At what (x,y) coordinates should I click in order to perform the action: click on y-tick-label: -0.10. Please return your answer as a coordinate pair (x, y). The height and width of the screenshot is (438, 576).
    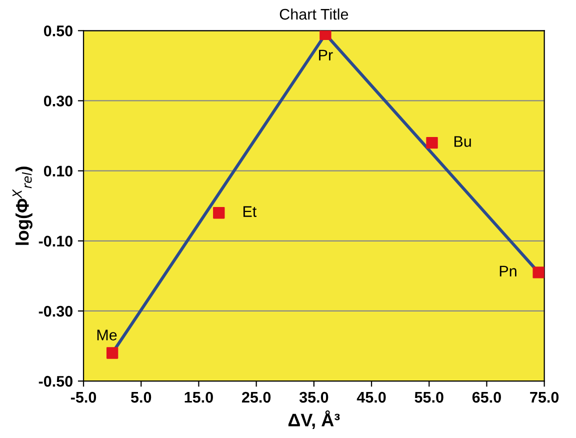
    Looking at the image, I should click on (55, 241).